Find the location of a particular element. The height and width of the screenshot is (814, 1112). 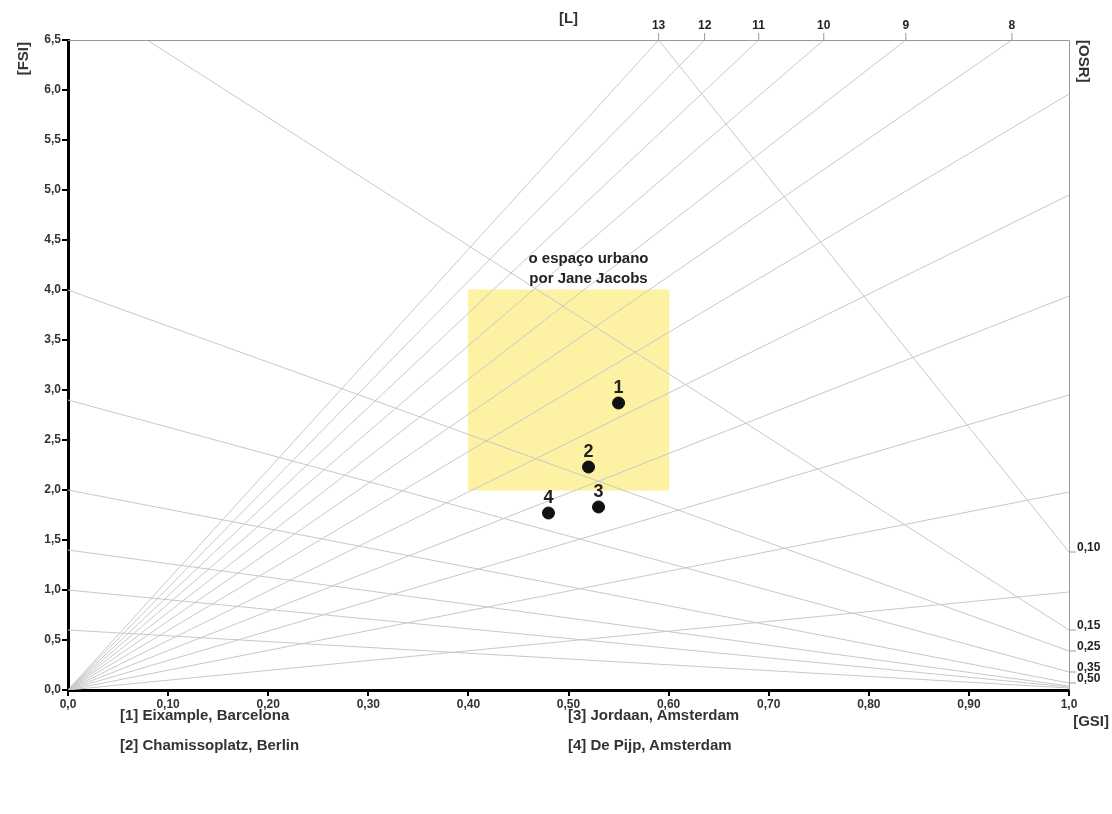

y-tick-label: 6,5 is located at coordinates (53, 39).